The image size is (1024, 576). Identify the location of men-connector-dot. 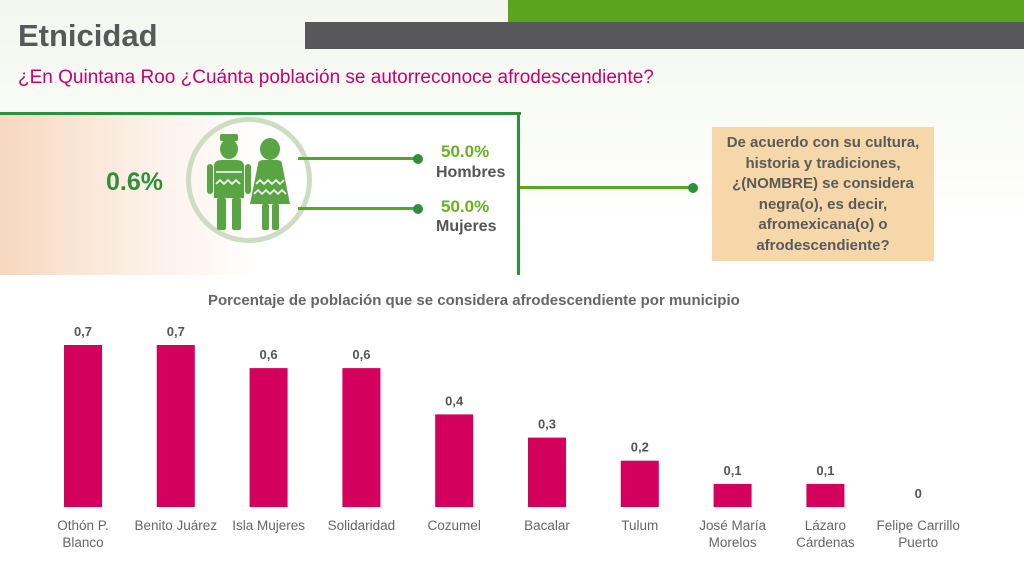
(418, 159).